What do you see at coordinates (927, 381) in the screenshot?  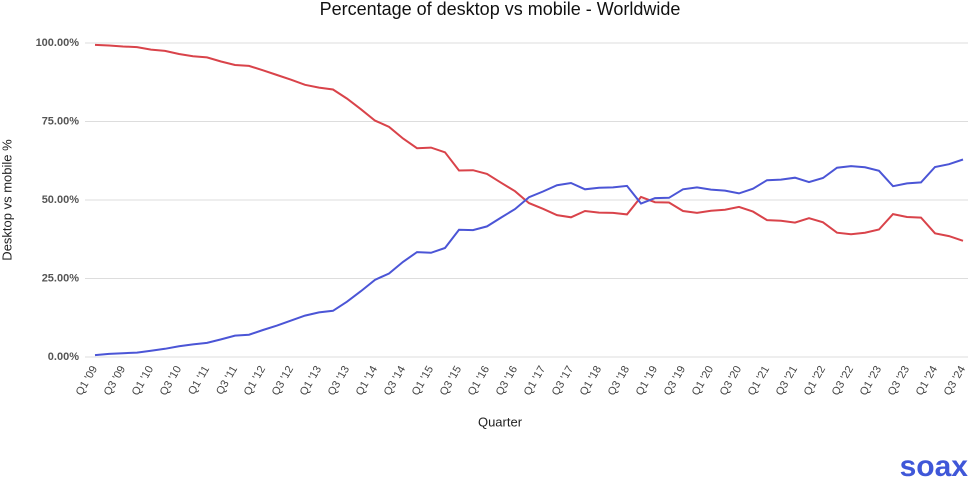 I see `x-tick-label: Q1 '24` at bounding box center [927, 381].